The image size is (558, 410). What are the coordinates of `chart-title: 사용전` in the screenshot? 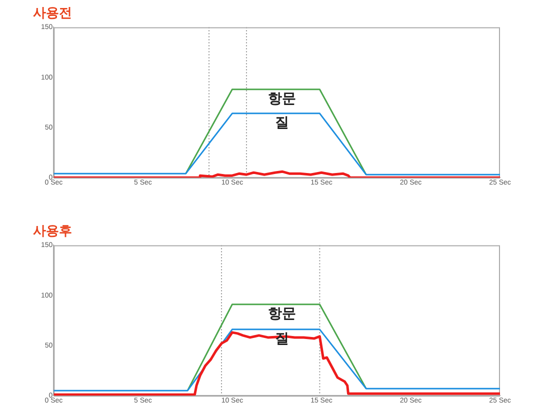 It's located at (52, 13).